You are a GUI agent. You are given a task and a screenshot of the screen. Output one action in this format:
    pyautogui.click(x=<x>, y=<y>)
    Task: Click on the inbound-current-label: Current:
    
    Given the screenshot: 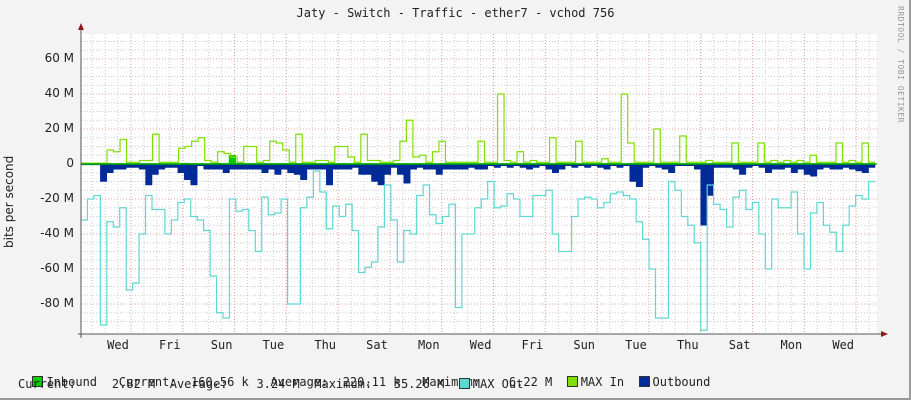 What is the action you would take?
    pyautogui.click(x=147, y=382)
    